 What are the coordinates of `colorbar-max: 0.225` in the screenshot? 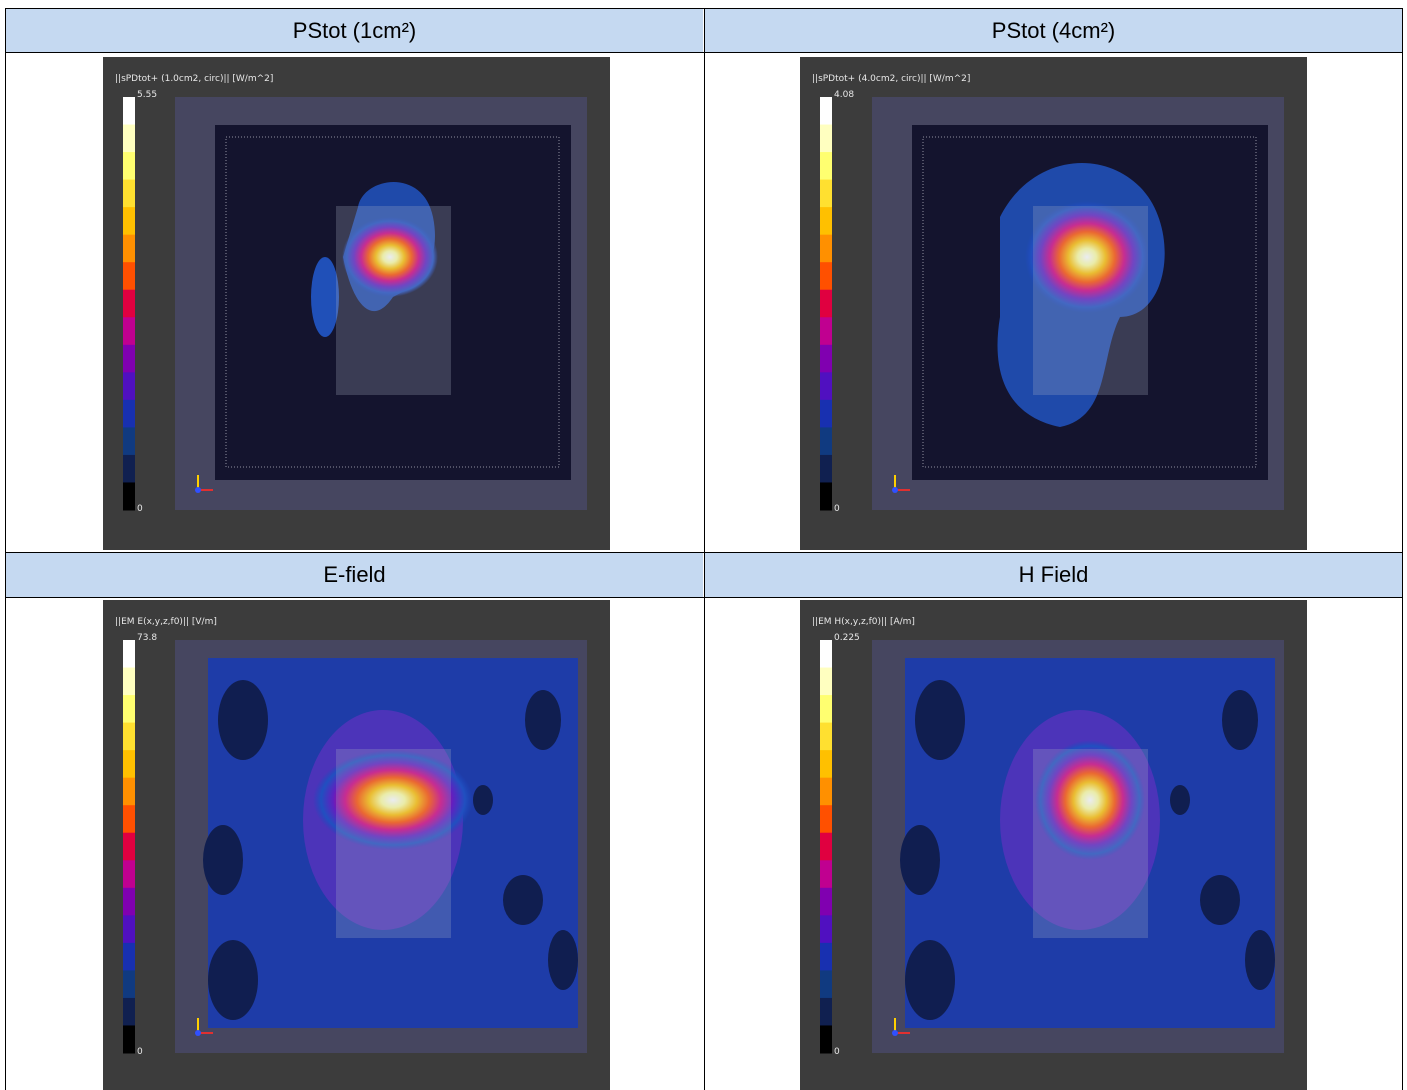 It's located at (847, 638).